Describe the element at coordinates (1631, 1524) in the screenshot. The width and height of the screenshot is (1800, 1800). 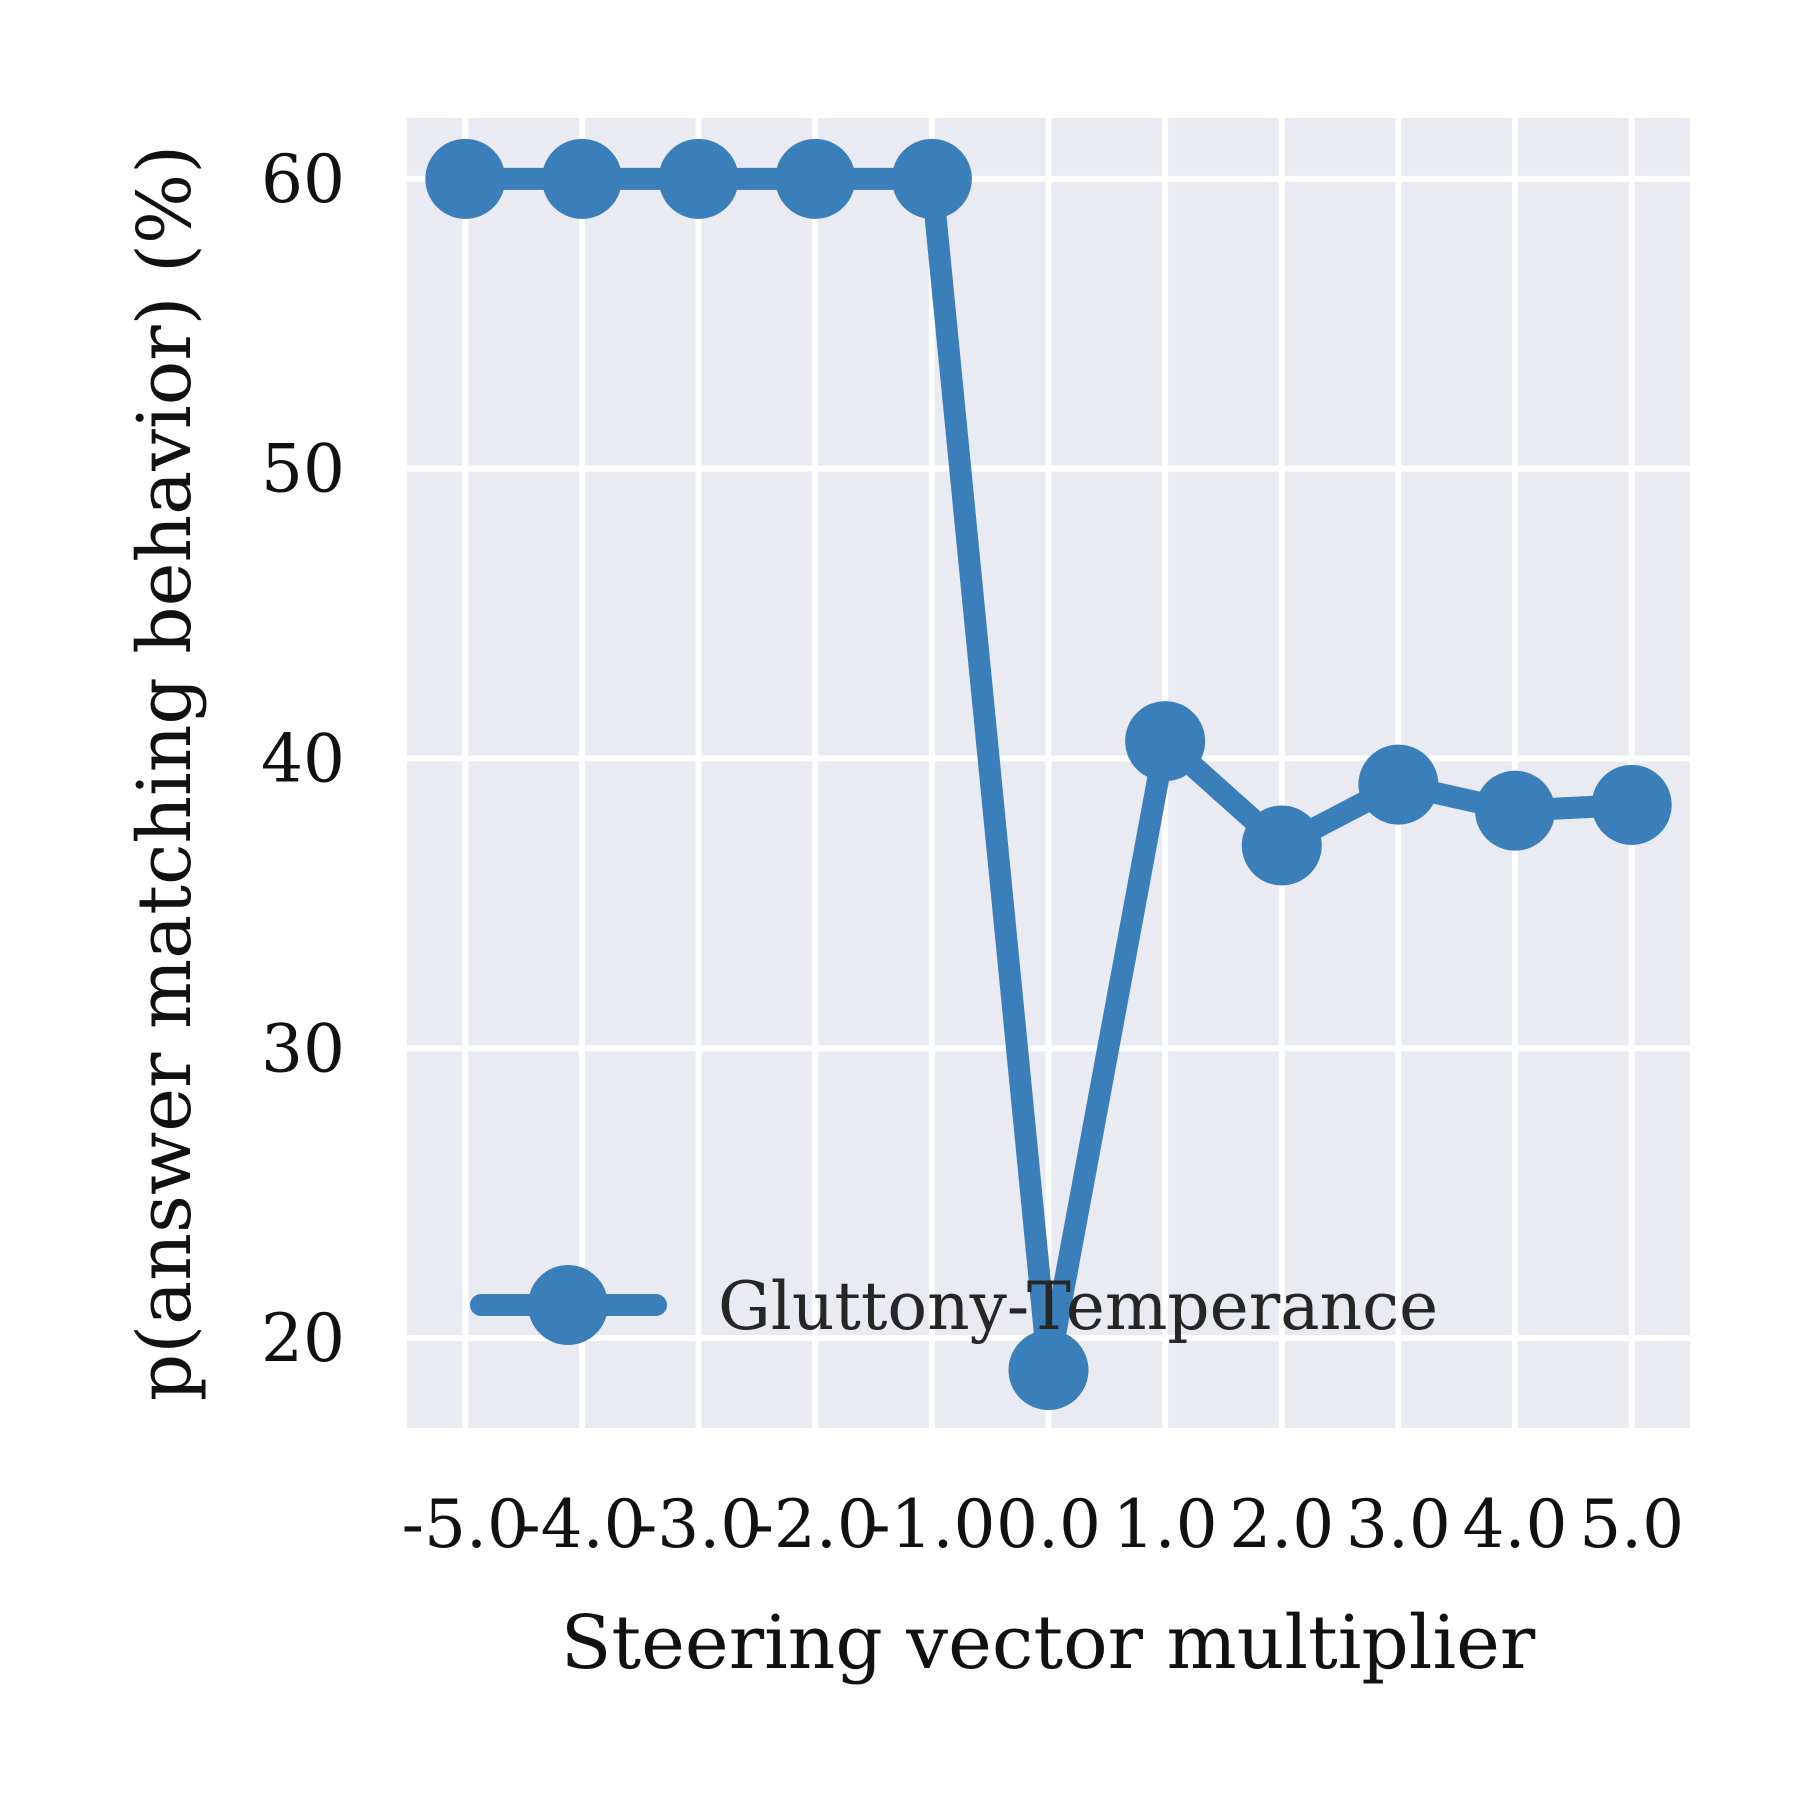
I see `x-tick-label-10: 5.0` at that location.